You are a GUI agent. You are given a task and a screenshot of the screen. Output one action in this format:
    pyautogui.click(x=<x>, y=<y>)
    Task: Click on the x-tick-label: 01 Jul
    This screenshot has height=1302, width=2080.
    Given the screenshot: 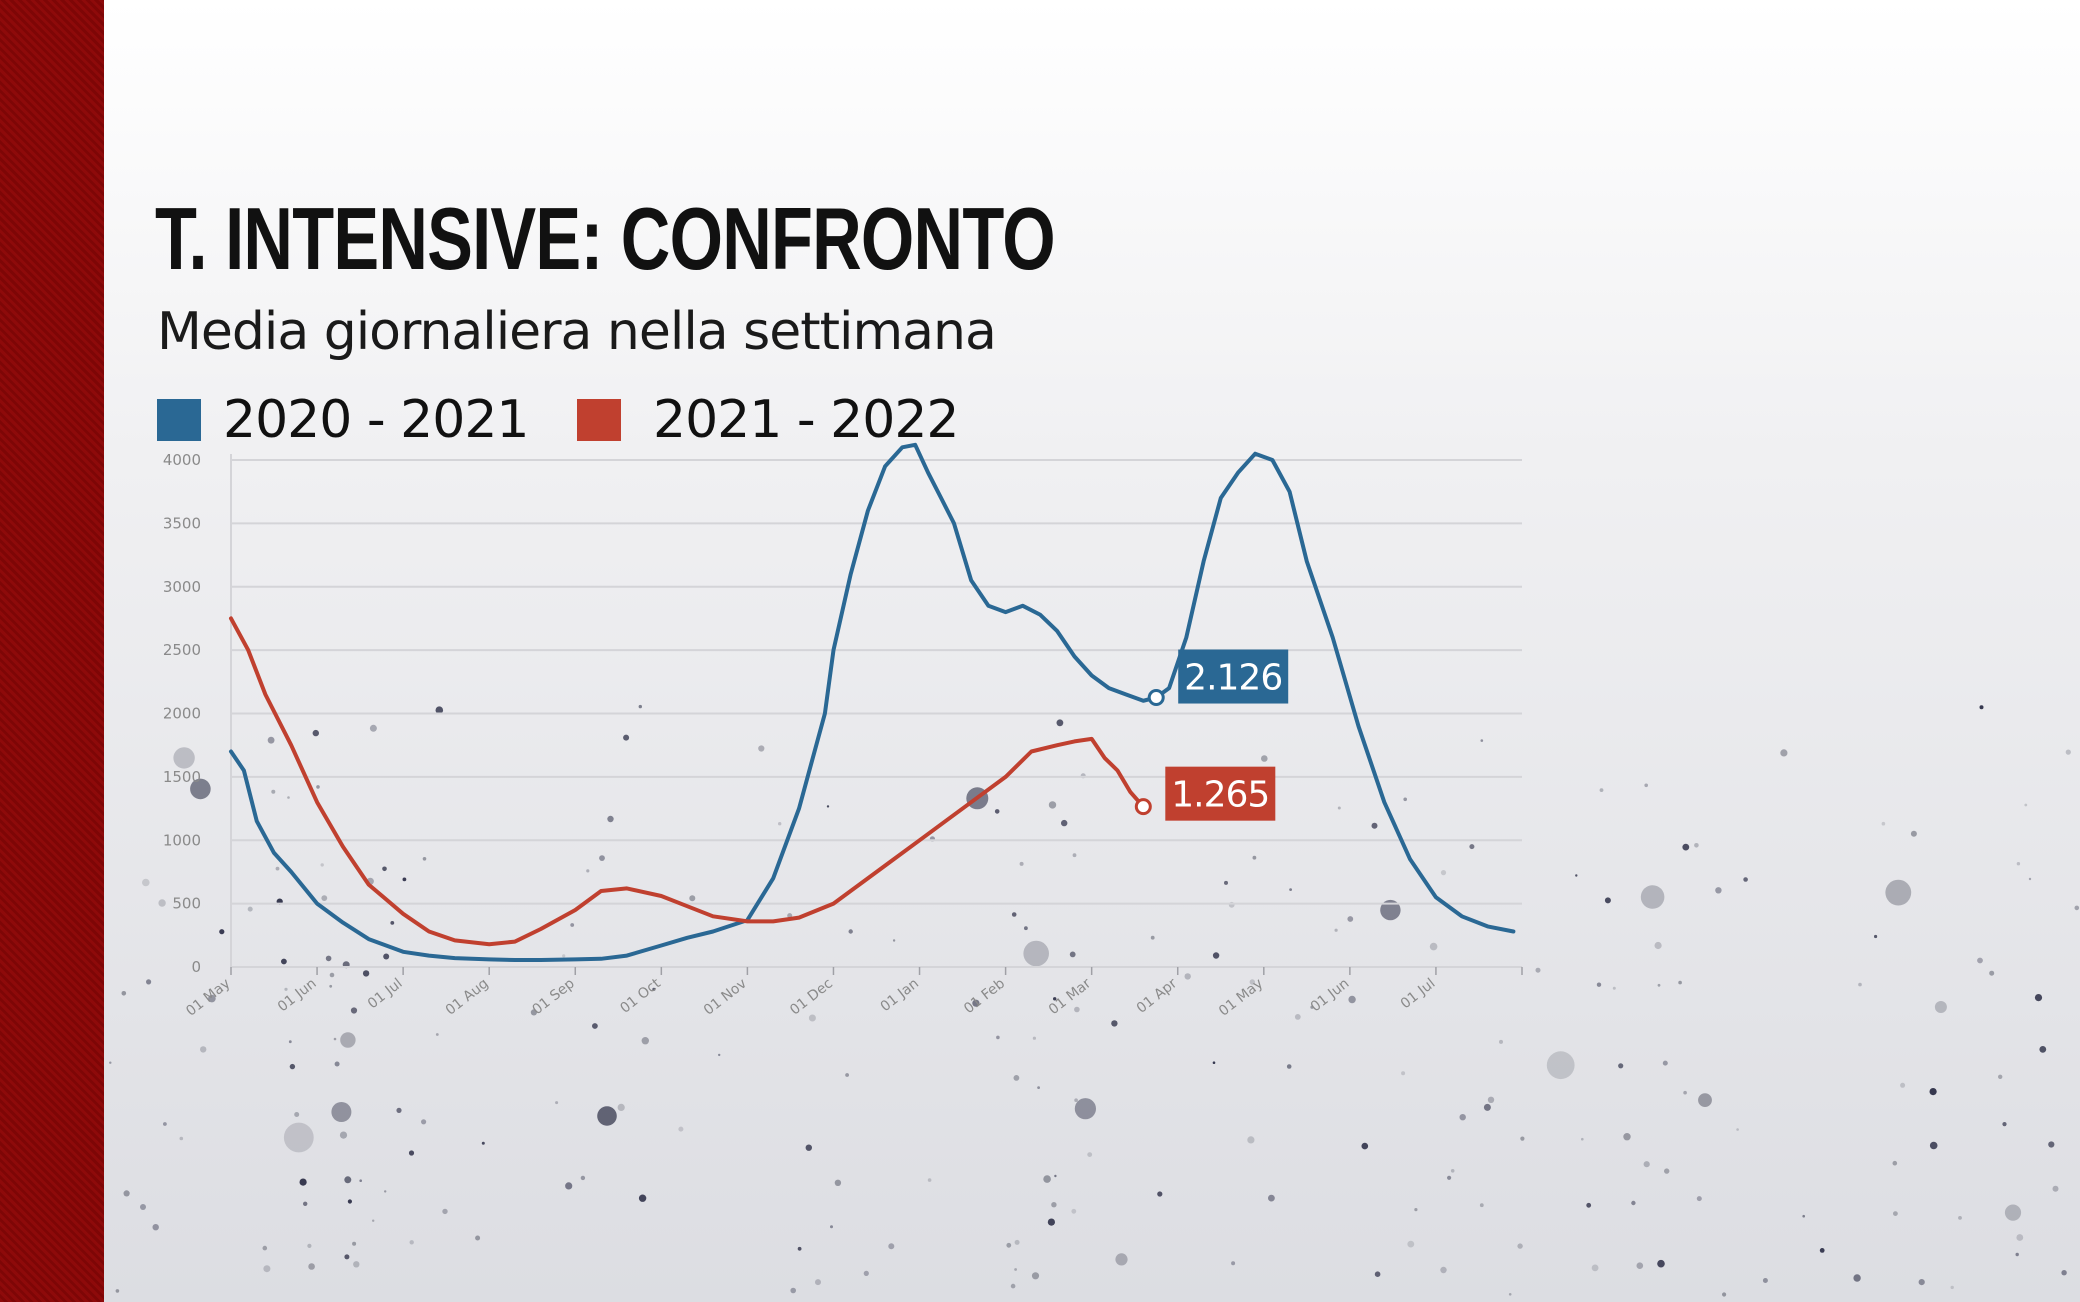 What is the action you would take?
    pyautogui.click(x=1418, y=994)
    